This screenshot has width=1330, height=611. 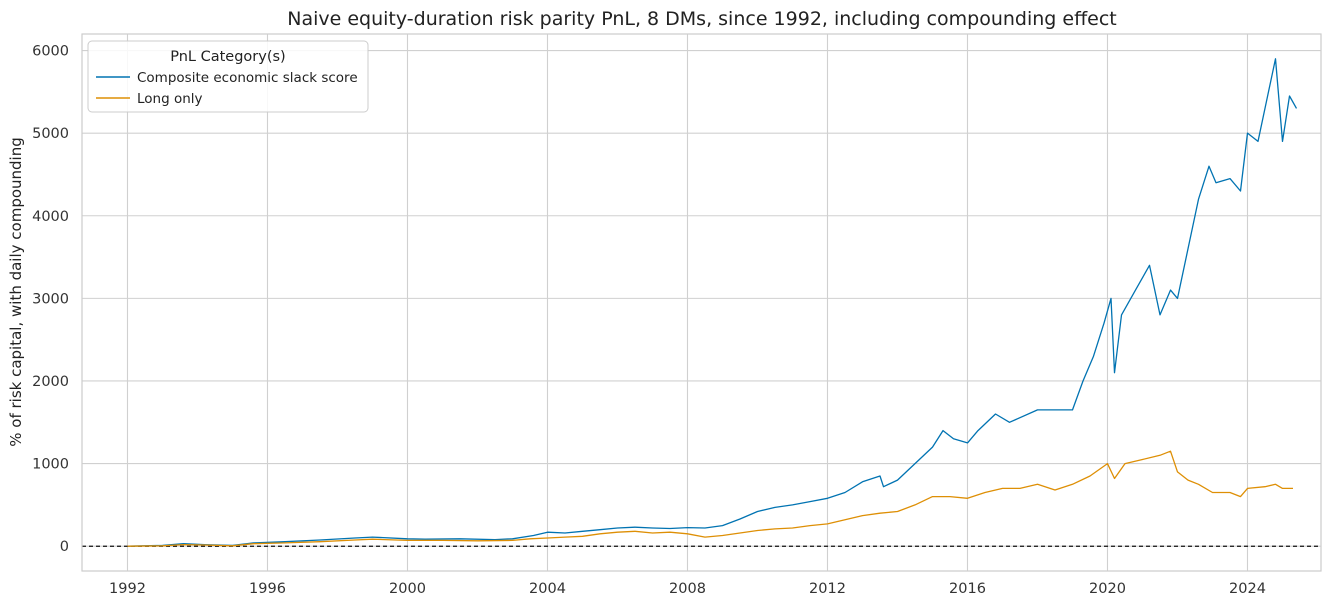 I want to click on legend-title: PnL Category(s), so click(x=227, y=57).